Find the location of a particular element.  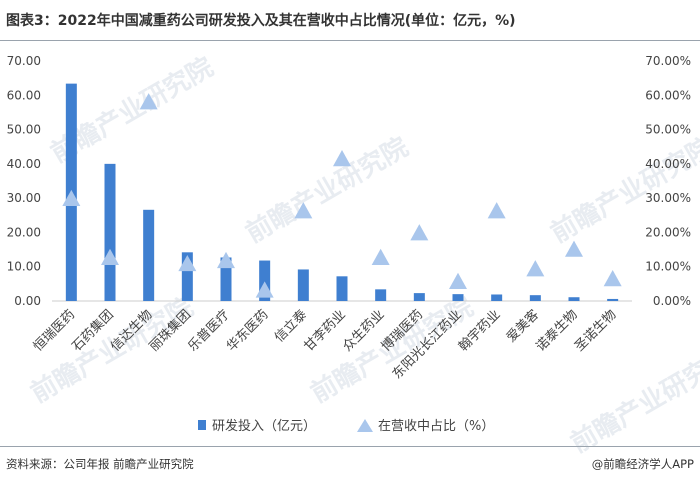

title-divider is located at coordinates (350, 40).